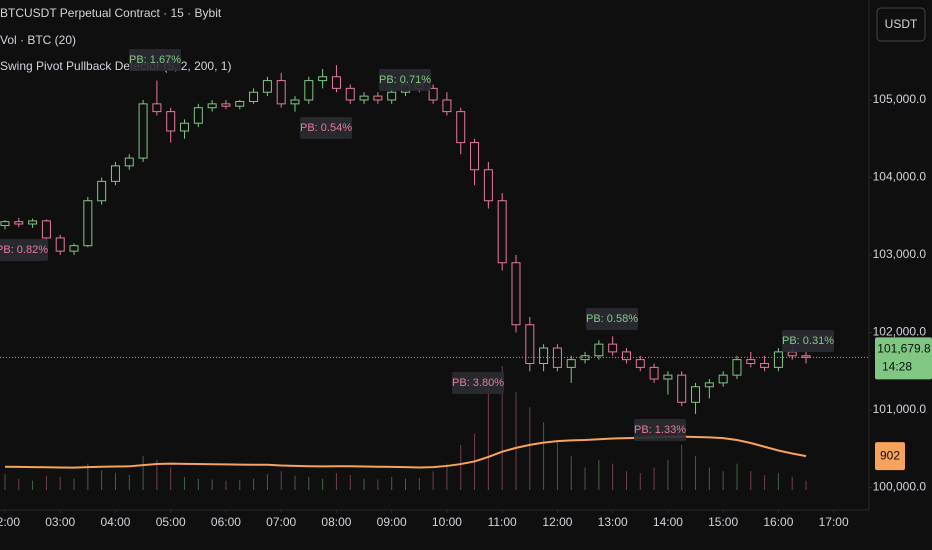  Describe the element at coordinates (24, 250) in the screenshot. I see `annotation: PB: 0.82%` at that location.